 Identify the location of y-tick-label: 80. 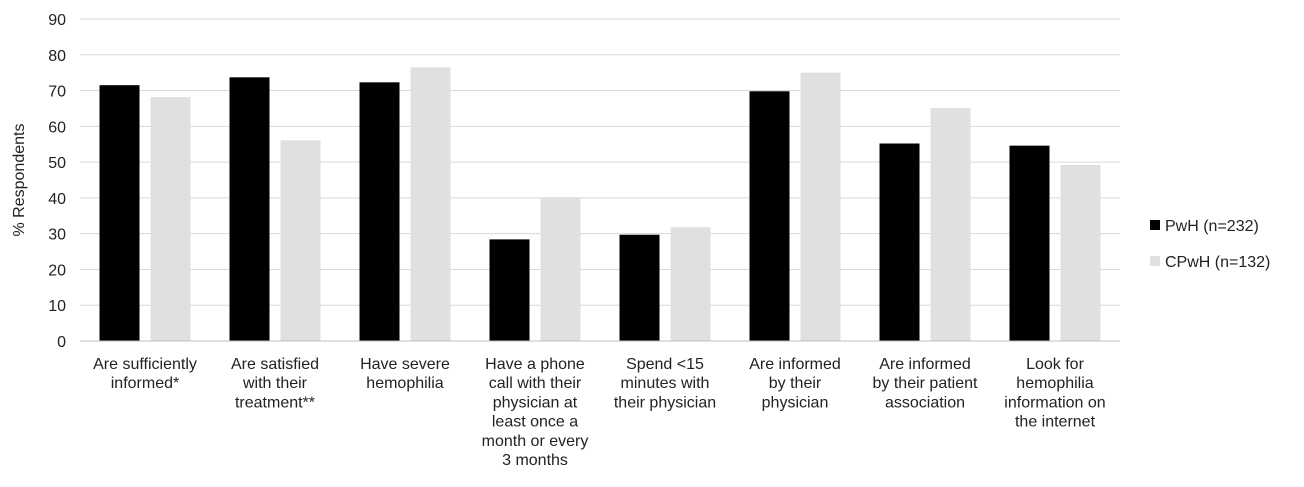
(57, 56).